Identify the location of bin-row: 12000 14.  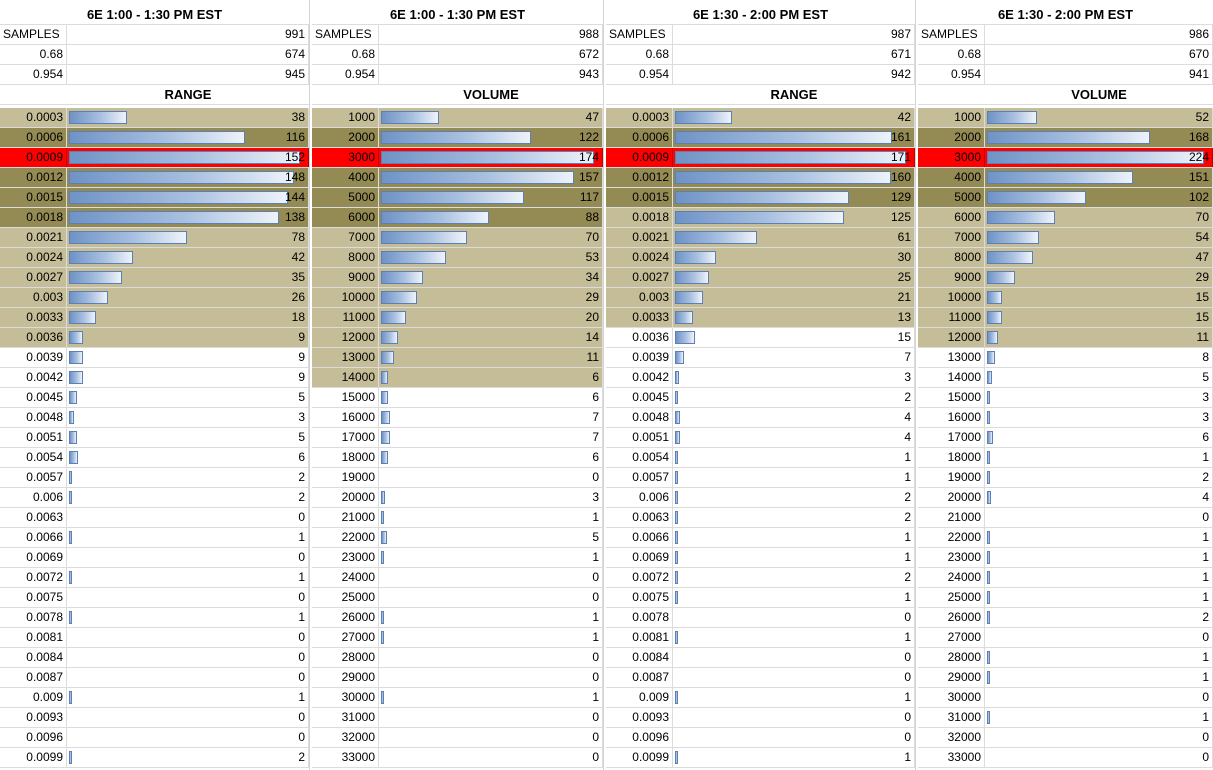
(457, 338).